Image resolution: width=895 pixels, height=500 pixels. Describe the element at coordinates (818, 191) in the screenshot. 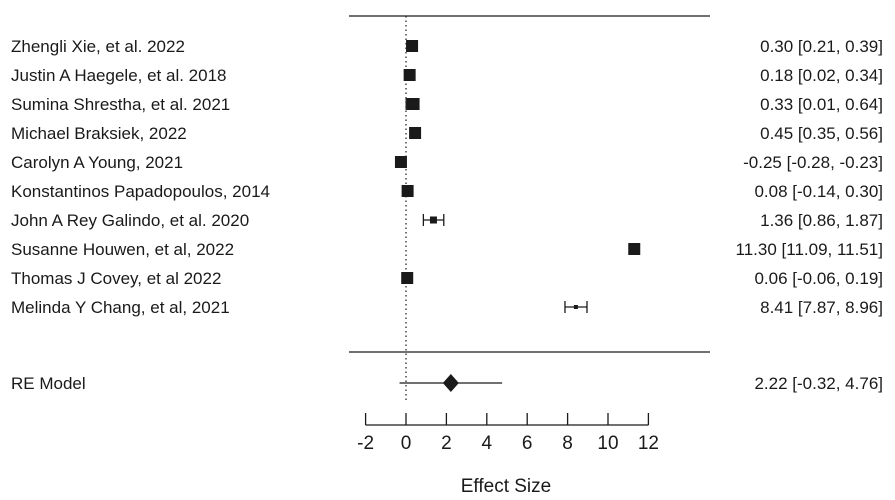

I see `study-ci-label: 0.08 [-0.14, 0.30]` at that location.